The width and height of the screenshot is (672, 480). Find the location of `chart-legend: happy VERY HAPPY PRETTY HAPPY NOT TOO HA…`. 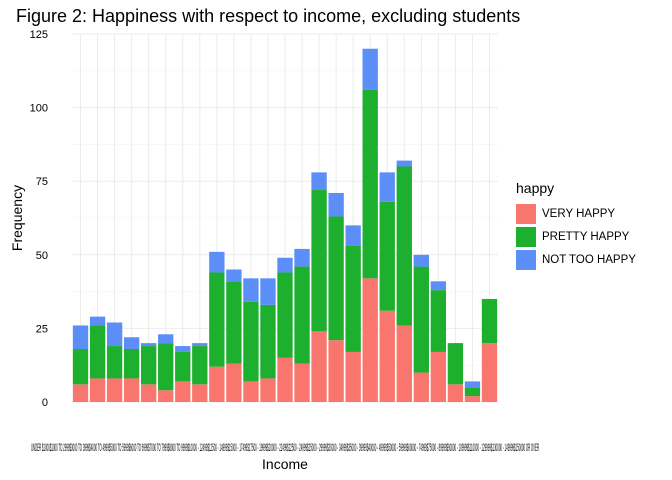

chart-legend: happy VERY HAPPY PRETTY HAPPY NOT TOO HA… is located at coordinates (576, 225).